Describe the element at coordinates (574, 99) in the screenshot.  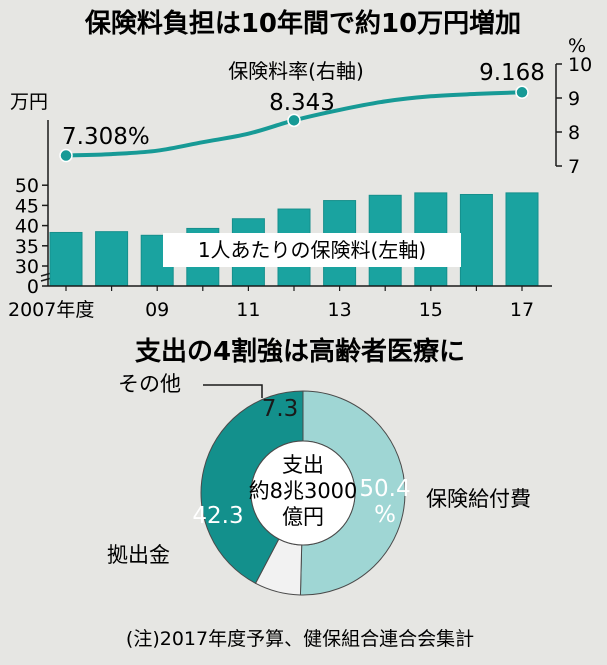
I see `right-tick-label: 9` at that location.